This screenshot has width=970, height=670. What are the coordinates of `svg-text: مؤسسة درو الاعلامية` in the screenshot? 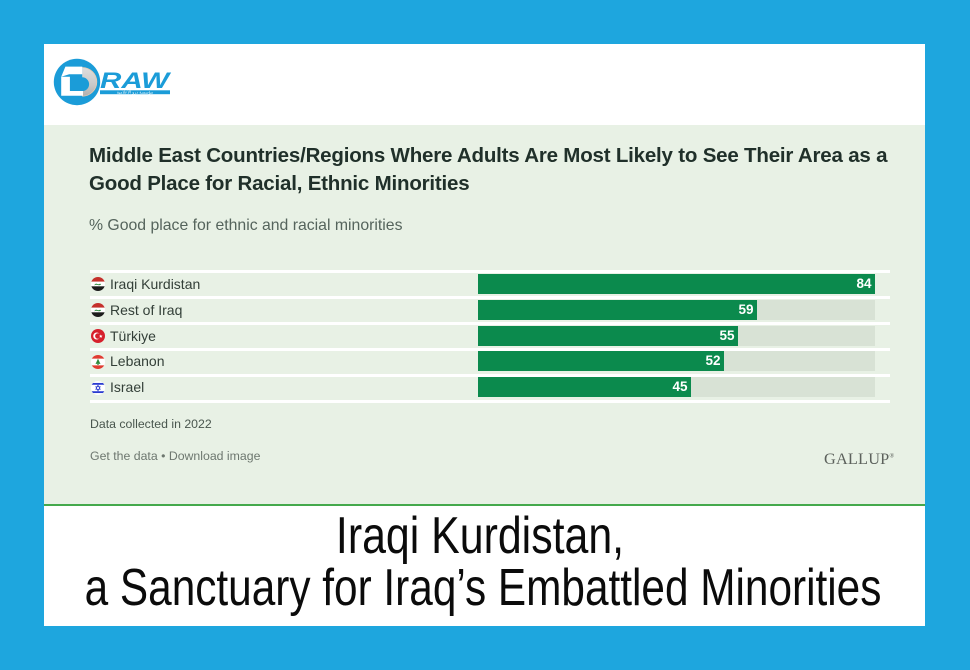 It's located at (135, 92).